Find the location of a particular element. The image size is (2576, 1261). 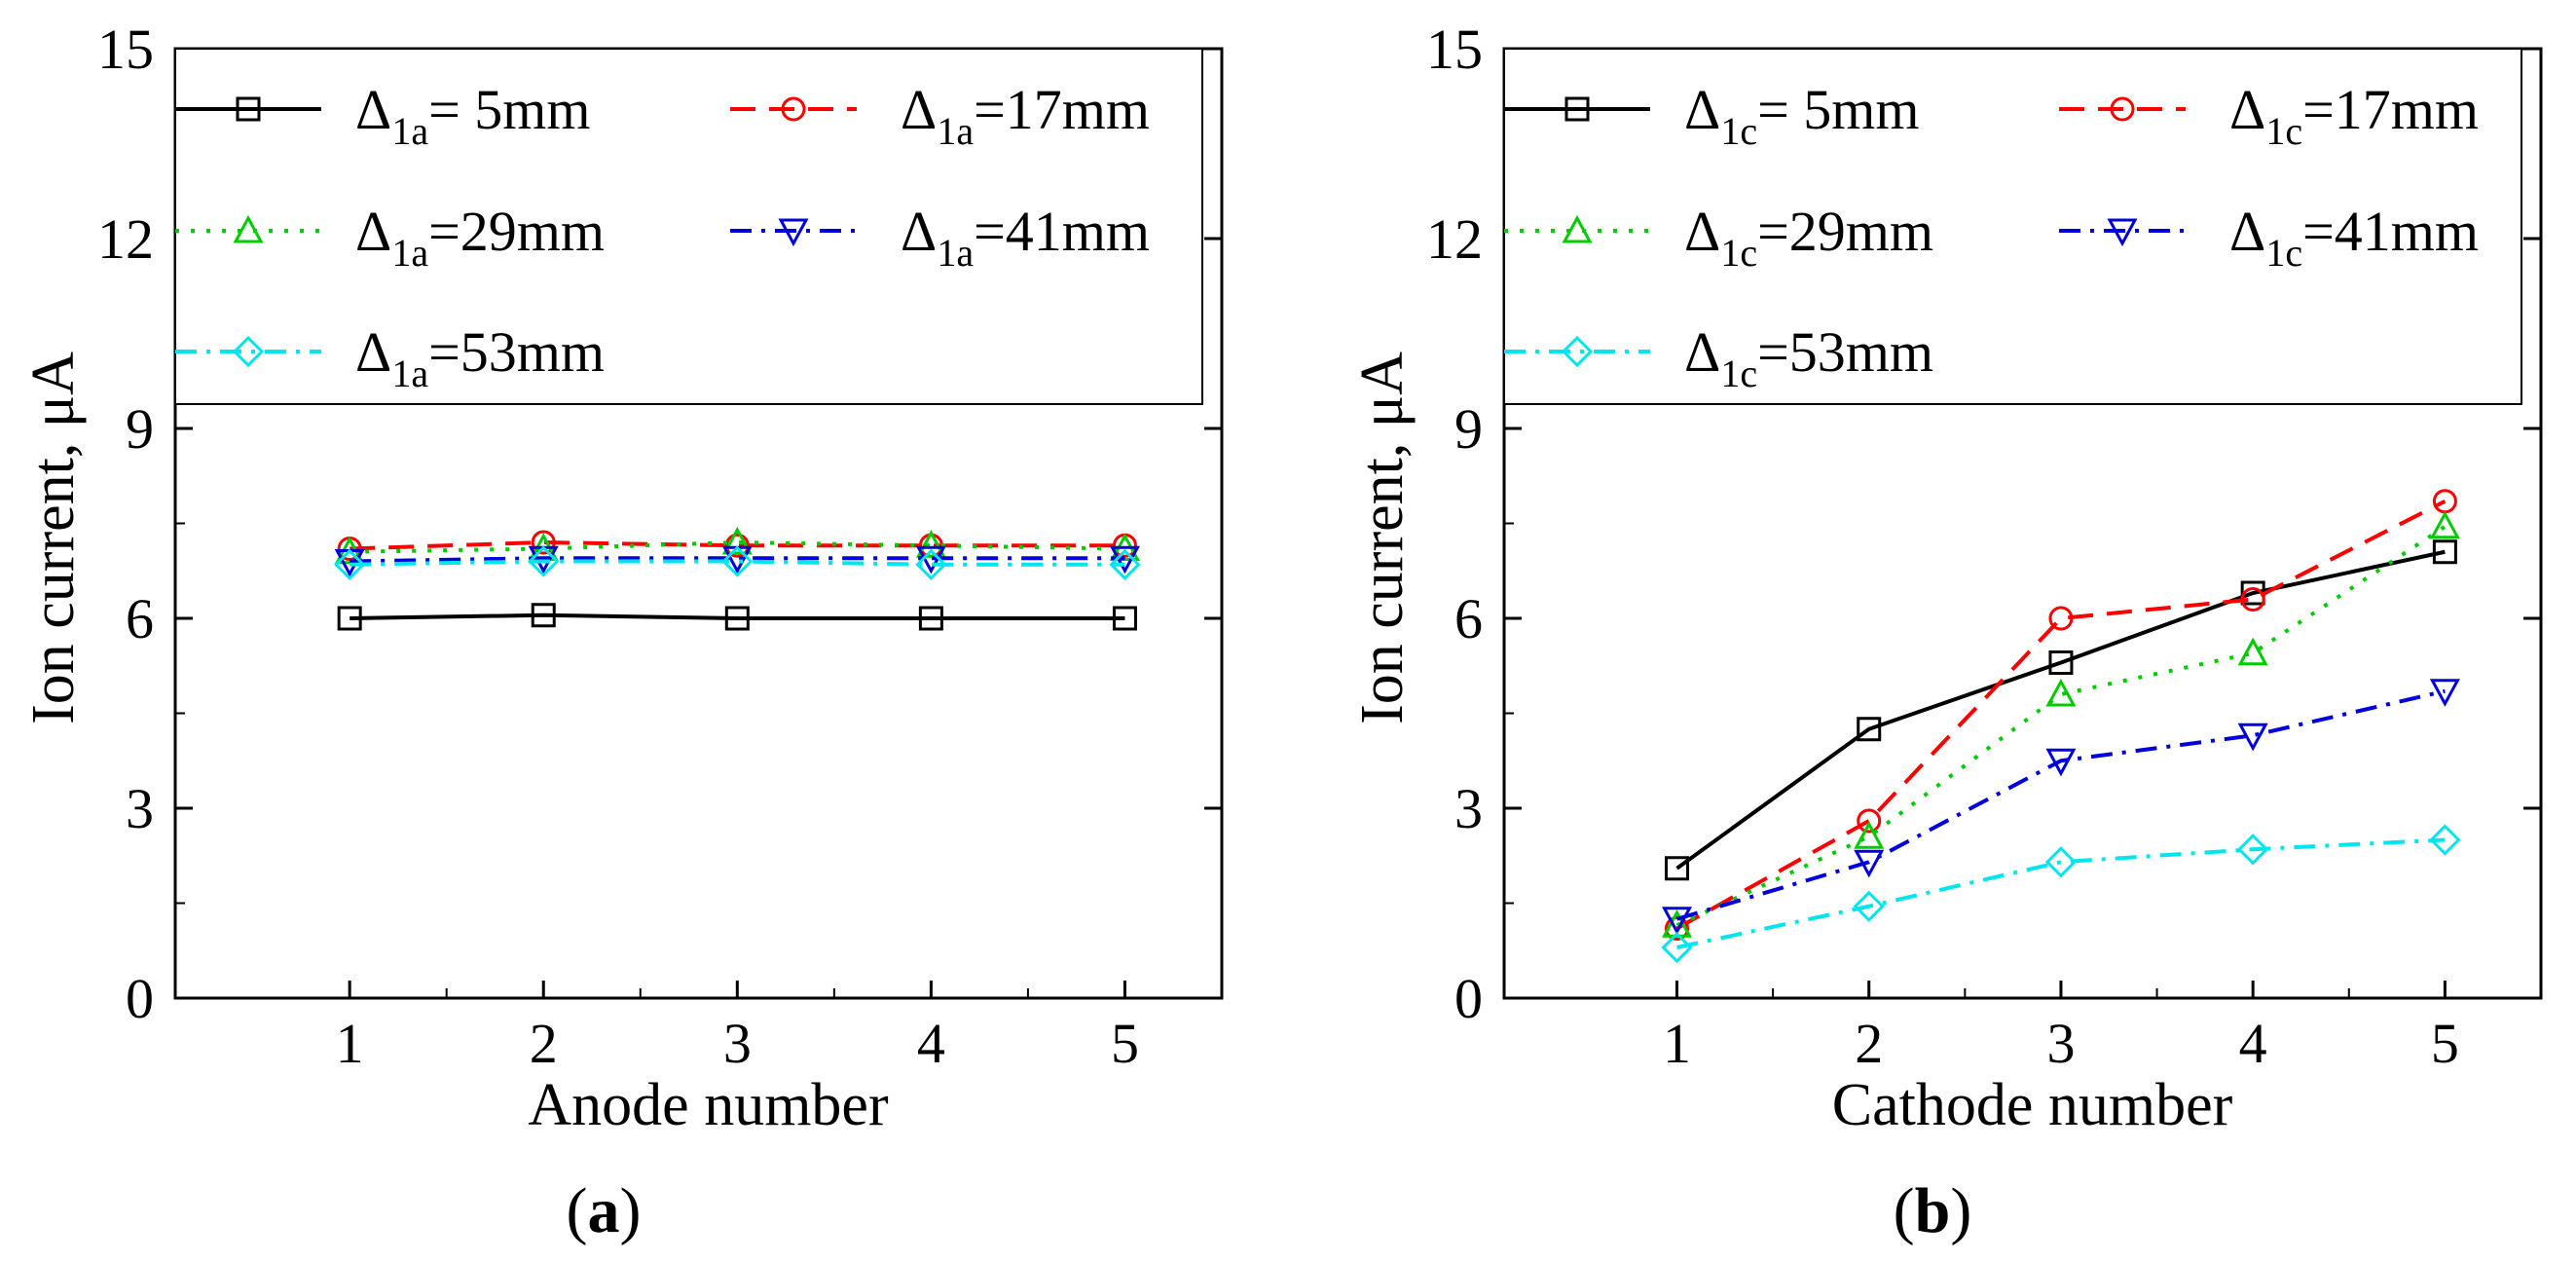

legend: Δ1a= 5mm Δ1a=17mm Δ1a=29mm Δ1a=41mm Δ1a=53mm is located at coordinates (688, 226).